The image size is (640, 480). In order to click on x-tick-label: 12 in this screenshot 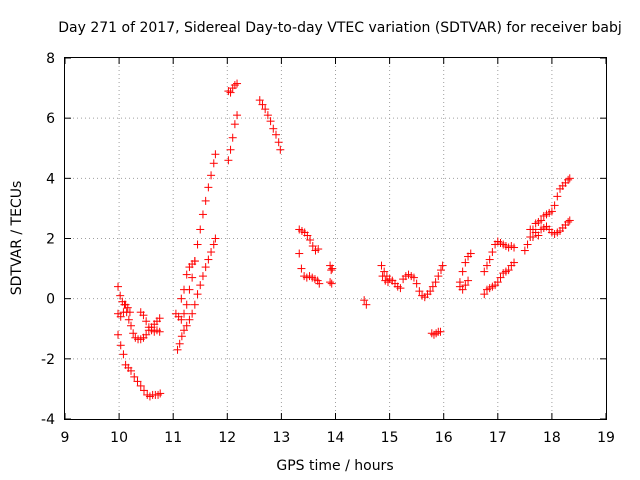, I will do `click(227, 438)`.